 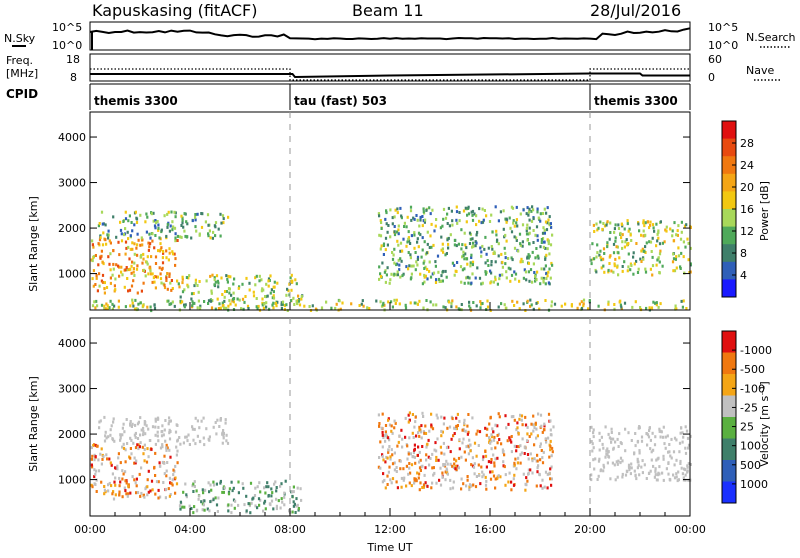 What do you see at coordinates (729, 363) in the screenshot?
I see `colorbar-swatch` at bounding box center [729, 363].